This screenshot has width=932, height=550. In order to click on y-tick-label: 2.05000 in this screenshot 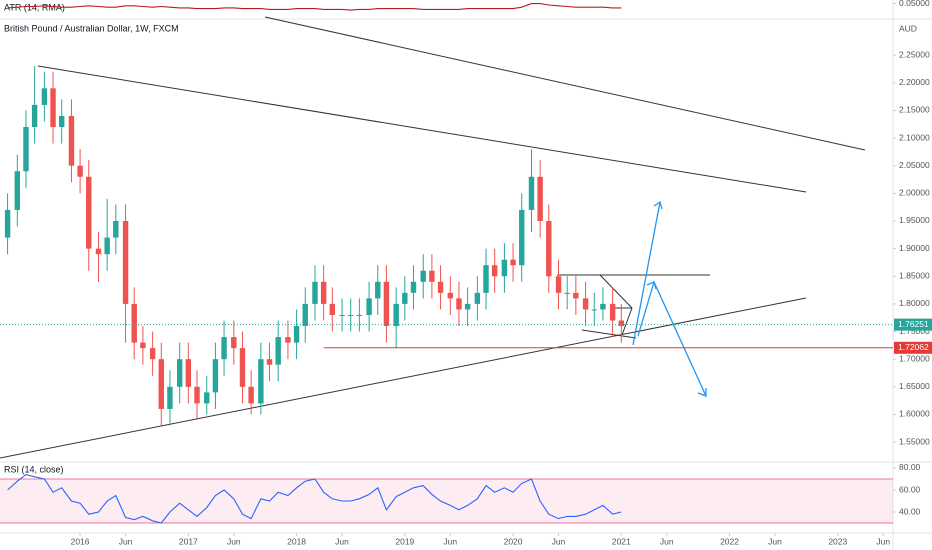, I will do `click(914, 165)`.